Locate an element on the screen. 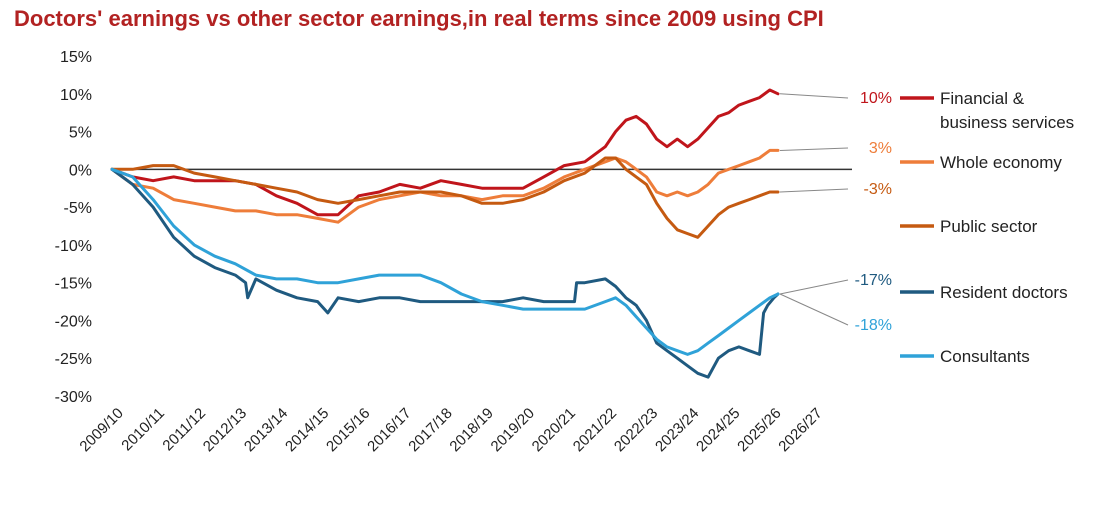 This screenshot has height=505, width=1100. end-value-label: -18% is located at coordinates (873, 325).